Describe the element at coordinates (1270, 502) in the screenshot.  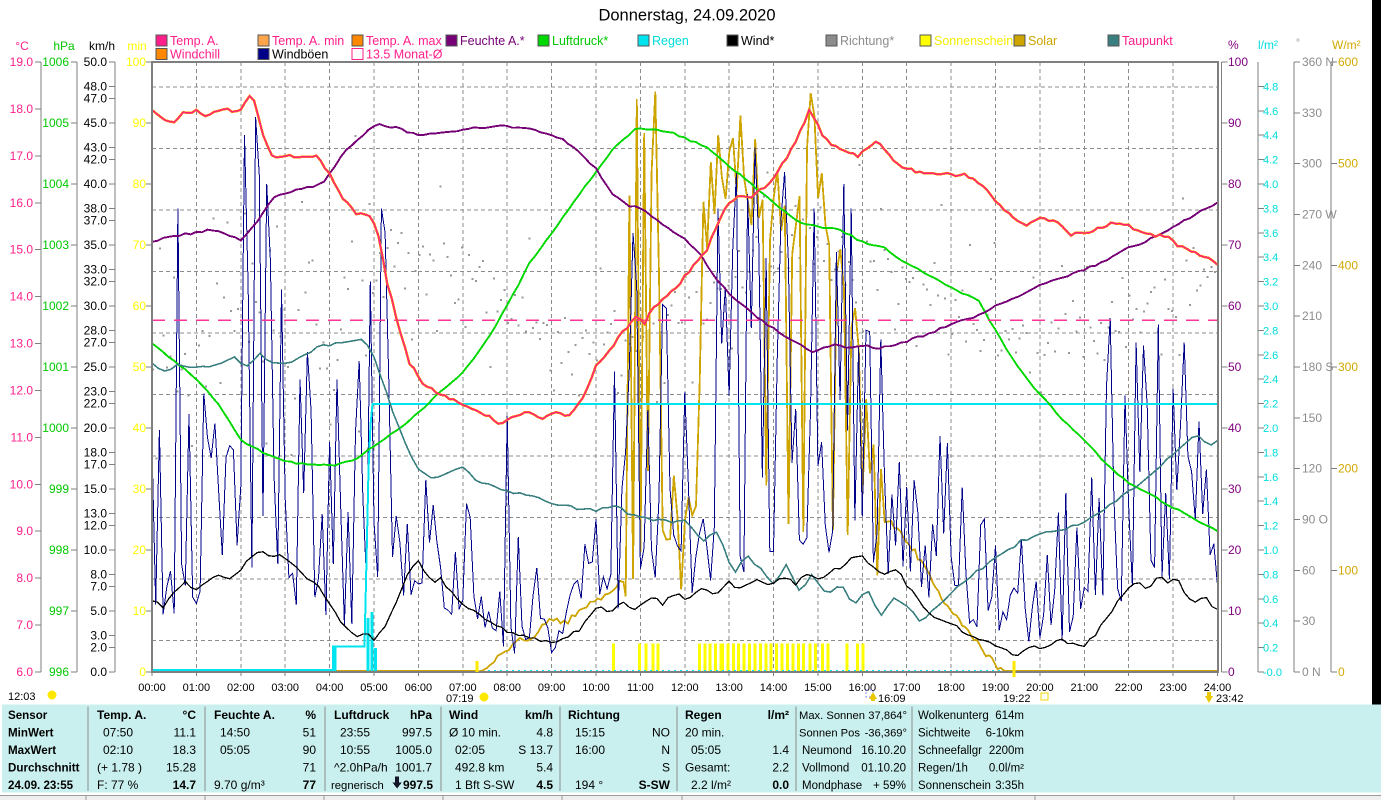
I see `svg-text: 1.4` at that location.